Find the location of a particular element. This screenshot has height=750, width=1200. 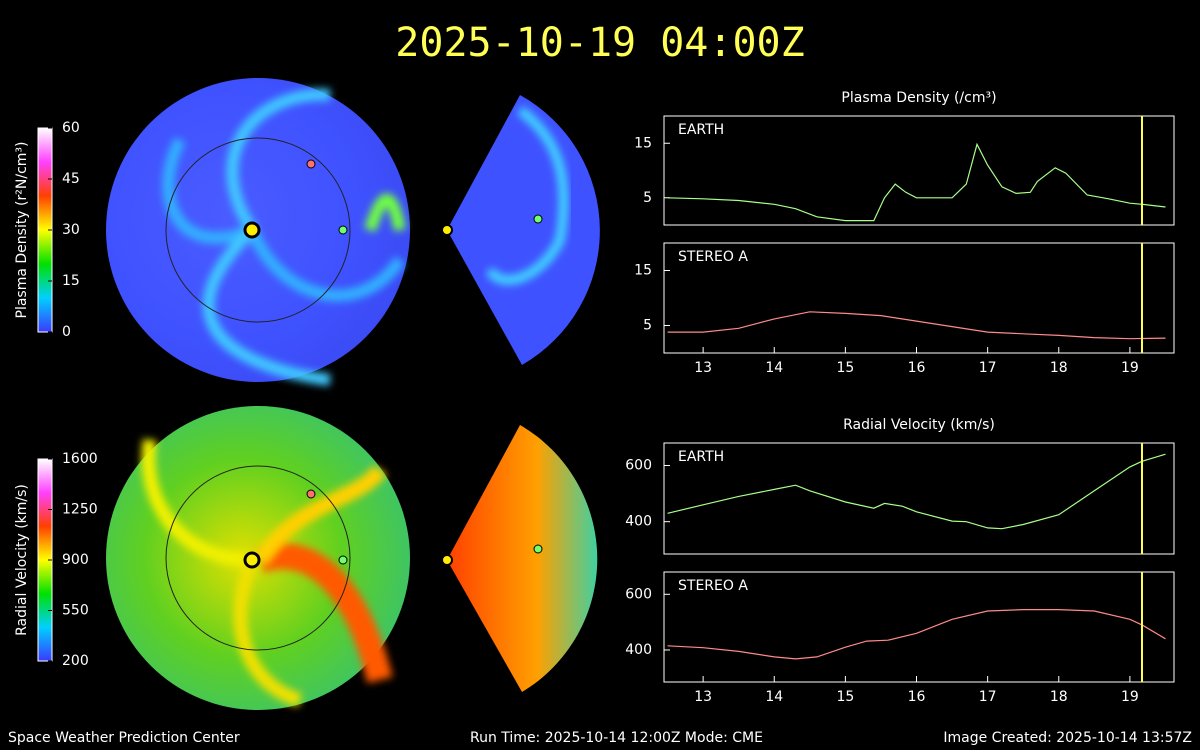

colorbar-title: Radial Velocity (km/s) is located at coordinates (22, 560).